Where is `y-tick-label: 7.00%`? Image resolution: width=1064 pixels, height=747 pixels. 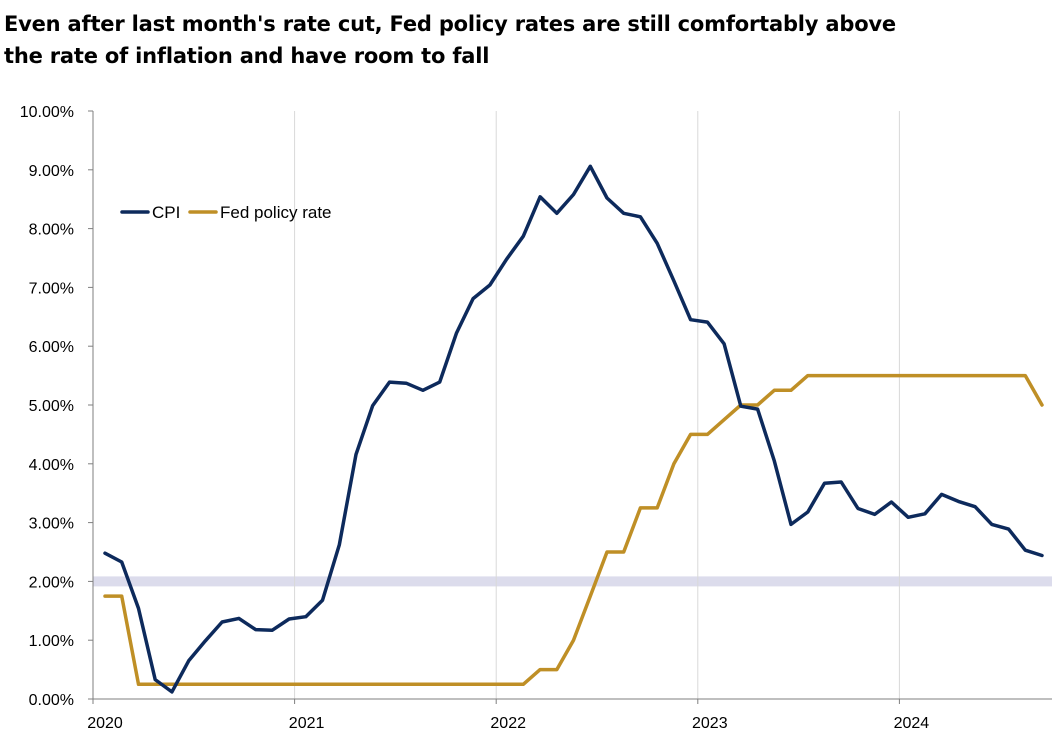
y-tick-label: 7.00% is located at coordinates (51, 288).